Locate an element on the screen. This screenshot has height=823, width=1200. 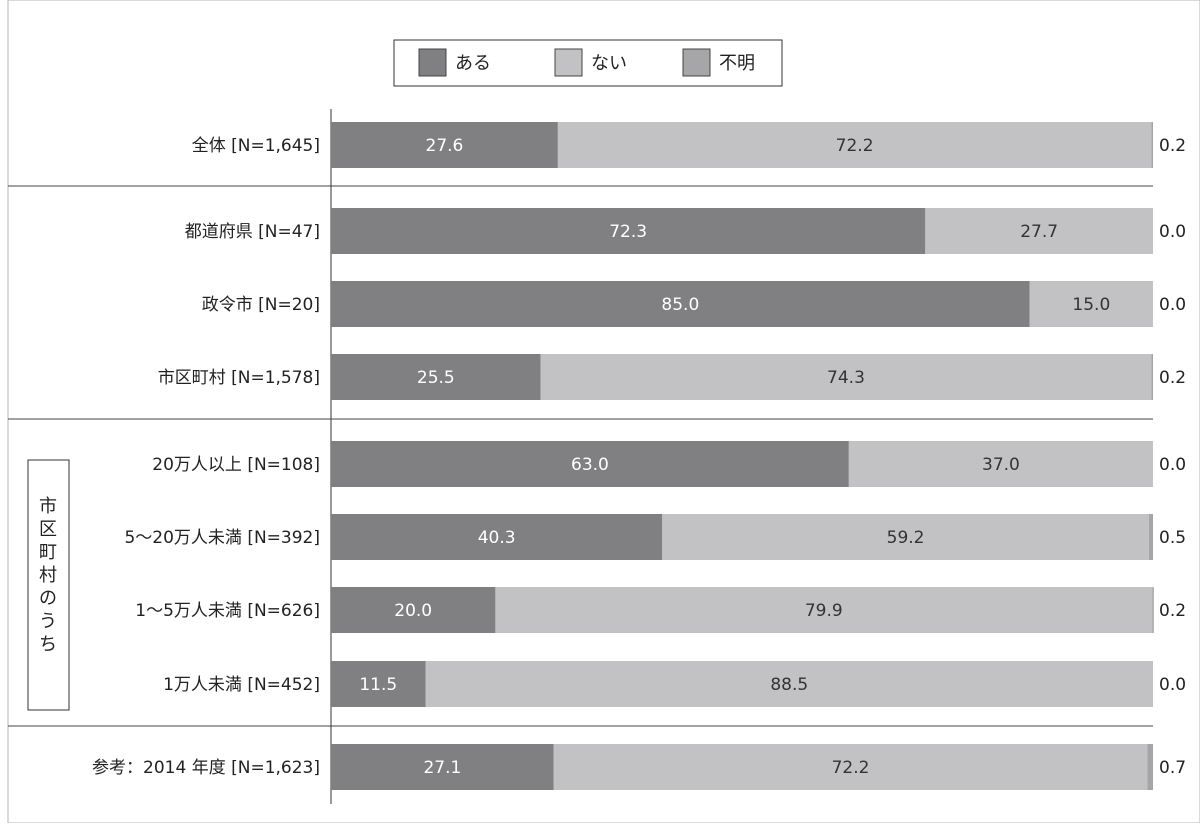
category-label-9: 参考：2014 年度 [N=1,623] is located at coordinates (206, 768).